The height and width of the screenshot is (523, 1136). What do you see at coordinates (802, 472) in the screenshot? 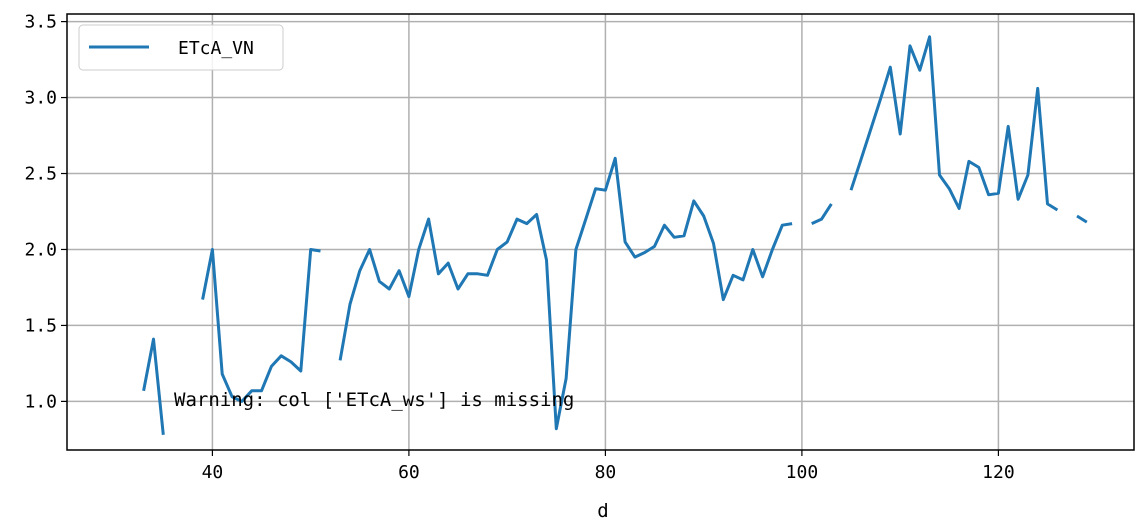
I see `x-tick-label: 100` at bounding box center [802, 472].